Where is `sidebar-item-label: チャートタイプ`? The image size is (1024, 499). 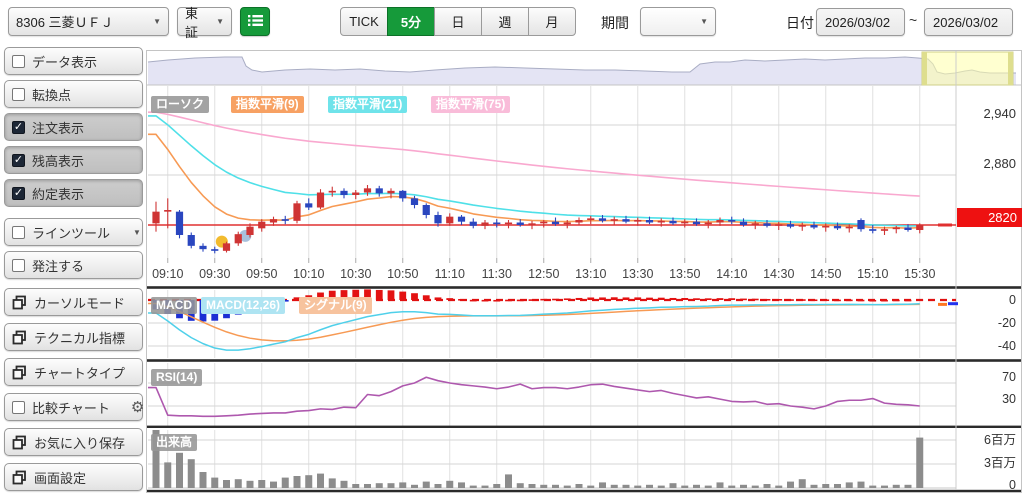 sidebar-item-label: チャートタイプ is located at coordinates (79, 373).